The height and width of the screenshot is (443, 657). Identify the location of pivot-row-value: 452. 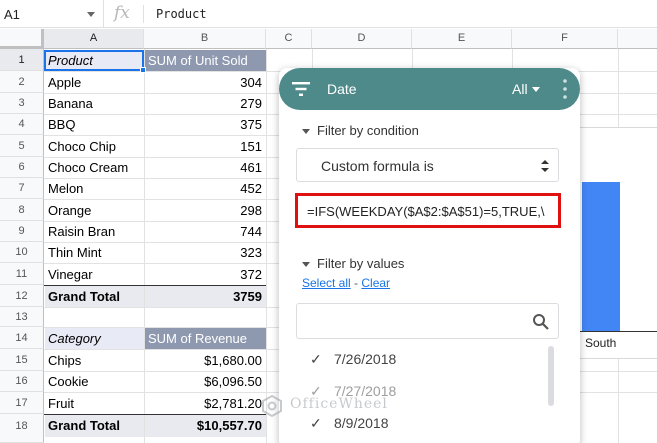
(251, 188).